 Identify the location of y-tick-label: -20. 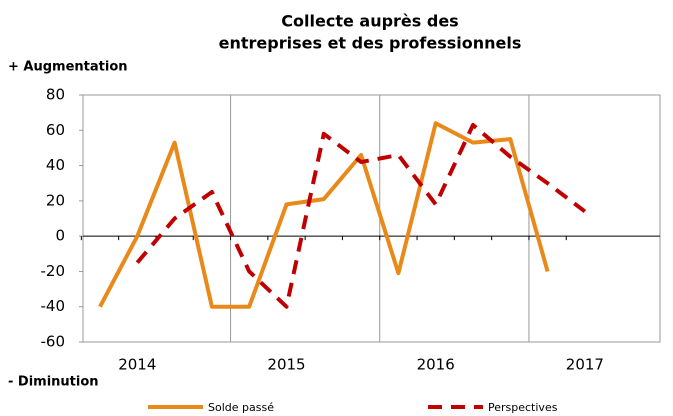
(53, 271).